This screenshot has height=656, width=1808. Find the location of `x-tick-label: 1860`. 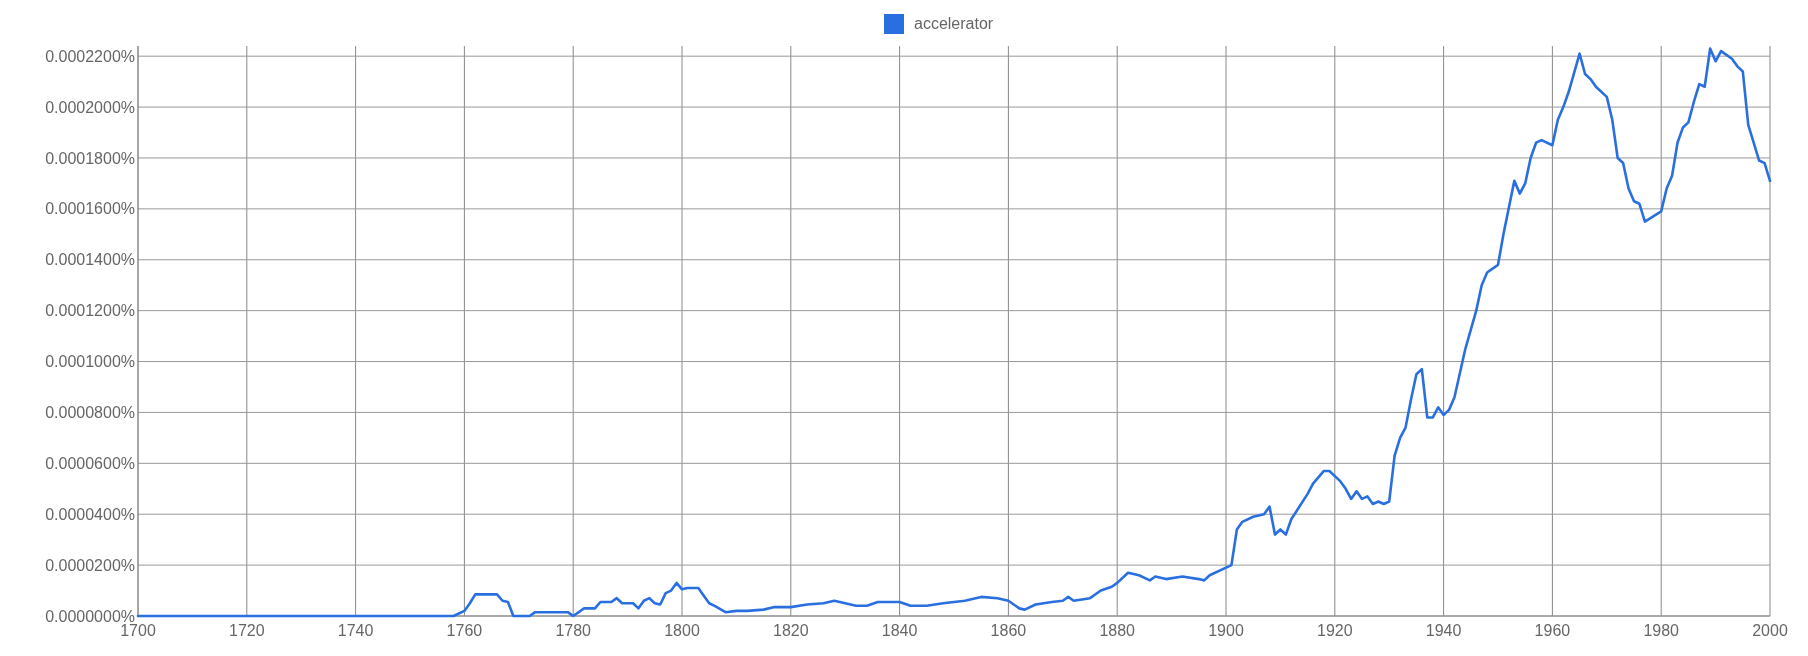

x-tick-label: 1860 is located at coordinates (1008, 630).